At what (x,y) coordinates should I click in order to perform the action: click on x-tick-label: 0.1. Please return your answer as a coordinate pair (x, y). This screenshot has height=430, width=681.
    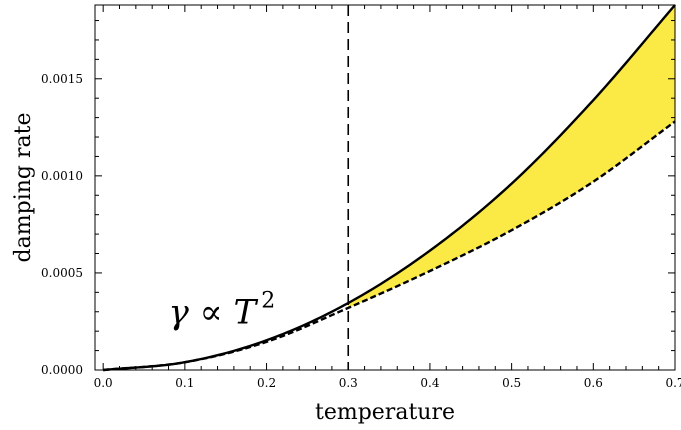
    Looking at the image, I should click on (184, 383).